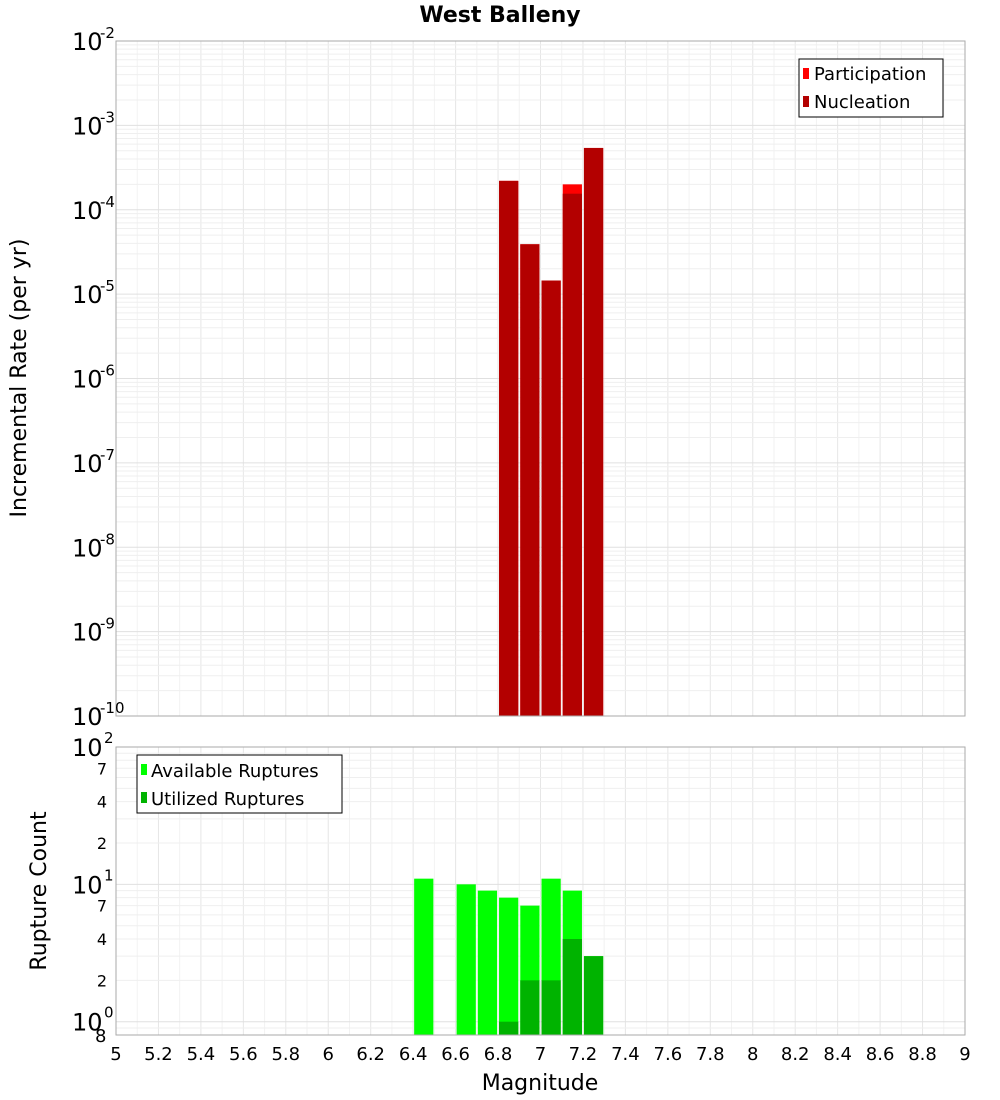 This screenshot has width=1000, height=1100. I want to click on bottom-y-tick-exponent: 1, so click(109, 875).